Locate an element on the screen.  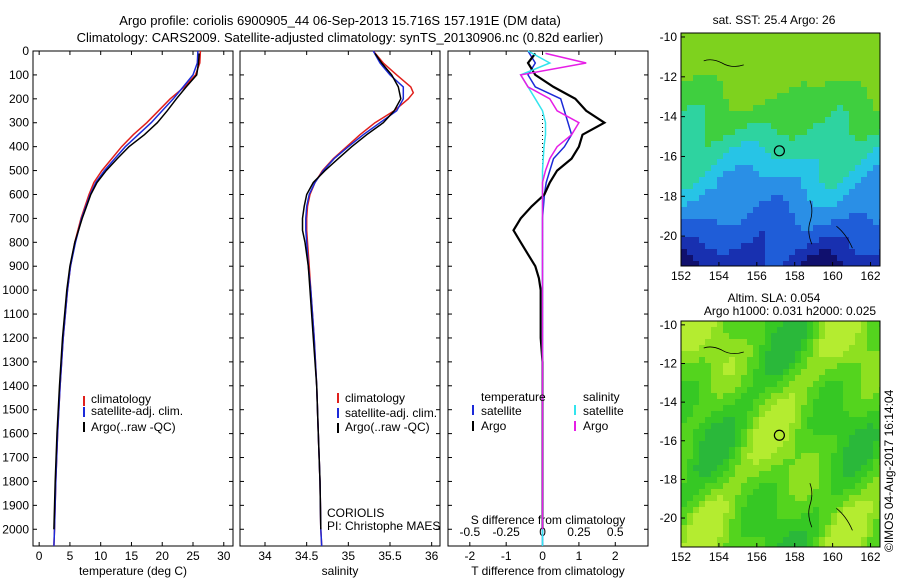
lat-tick-label: -10 is located at coordinates (669, 325).